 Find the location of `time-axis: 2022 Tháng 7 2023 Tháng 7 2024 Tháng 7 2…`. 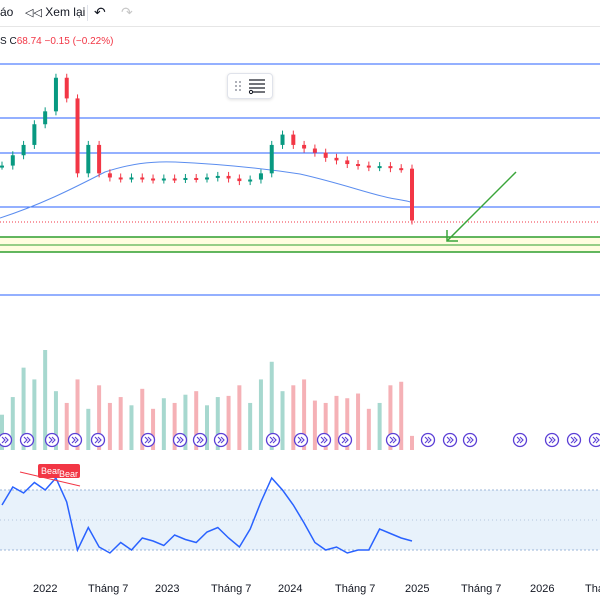

time-axis: 2022 Tháng 7 2023 Tháng 7 2024 Tháng 7 2… is located at coordinates (300, 589).